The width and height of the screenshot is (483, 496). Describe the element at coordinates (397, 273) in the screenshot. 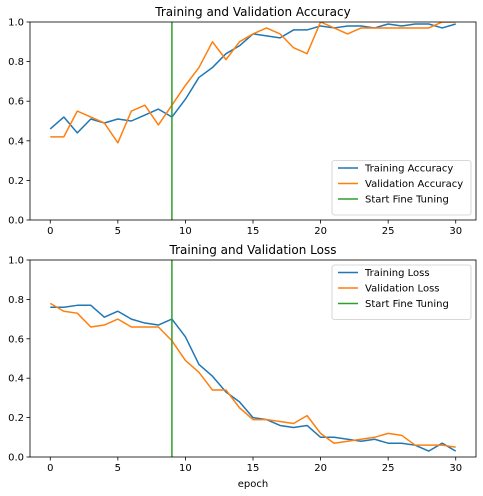

I see `legend-entry: Training Loss` at that location.